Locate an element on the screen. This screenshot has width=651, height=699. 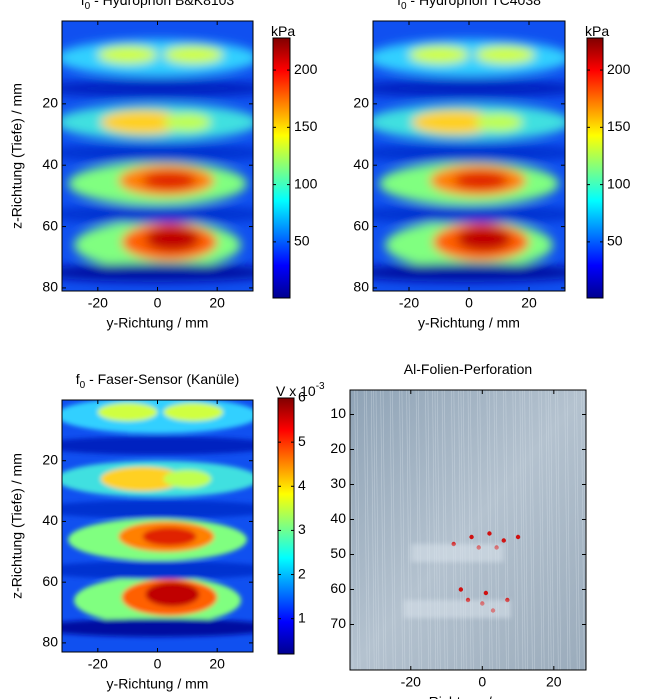
y-tick-label: 50 is located at coordinates (338, 553).